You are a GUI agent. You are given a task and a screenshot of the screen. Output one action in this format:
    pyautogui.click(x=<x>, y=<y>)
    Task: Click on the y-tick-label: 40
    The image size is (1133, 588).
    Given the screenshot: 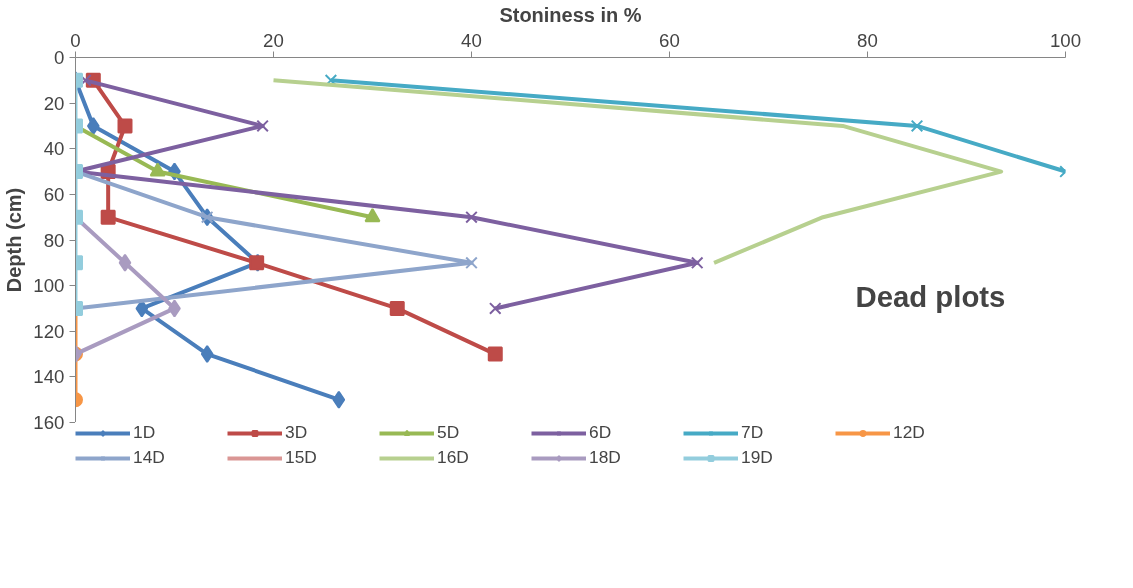 What is the action you would take?
    pyautogui.click(x=54, y=149)
    